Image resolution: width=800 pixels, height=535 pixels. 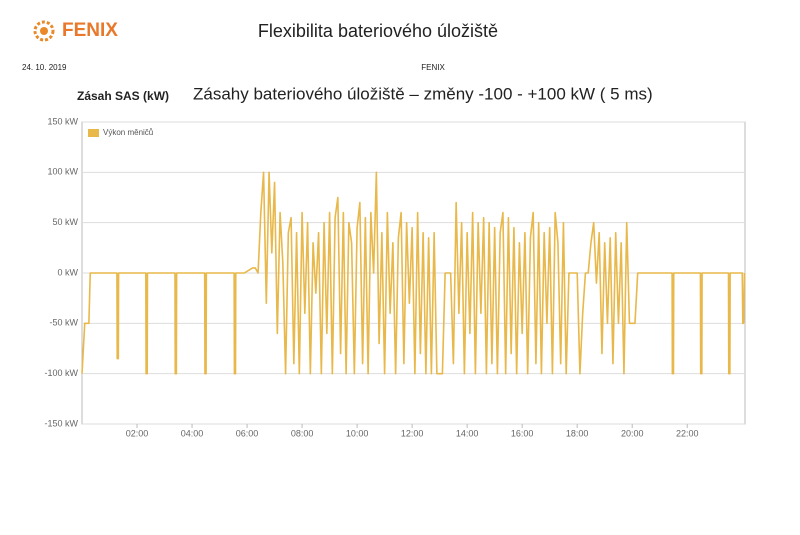 I want to click on y-tick-label: 100 kW, so click(x=62, y=172).